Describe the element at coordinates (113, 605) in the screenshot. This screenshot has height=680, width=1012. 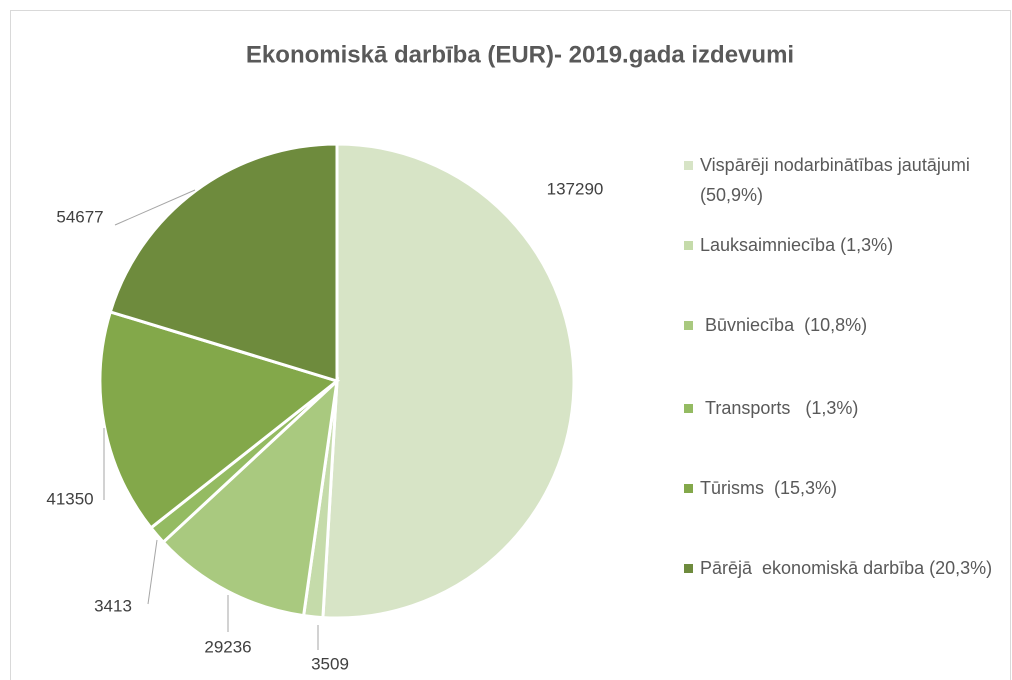
I see `data-label: 3413` at that location.